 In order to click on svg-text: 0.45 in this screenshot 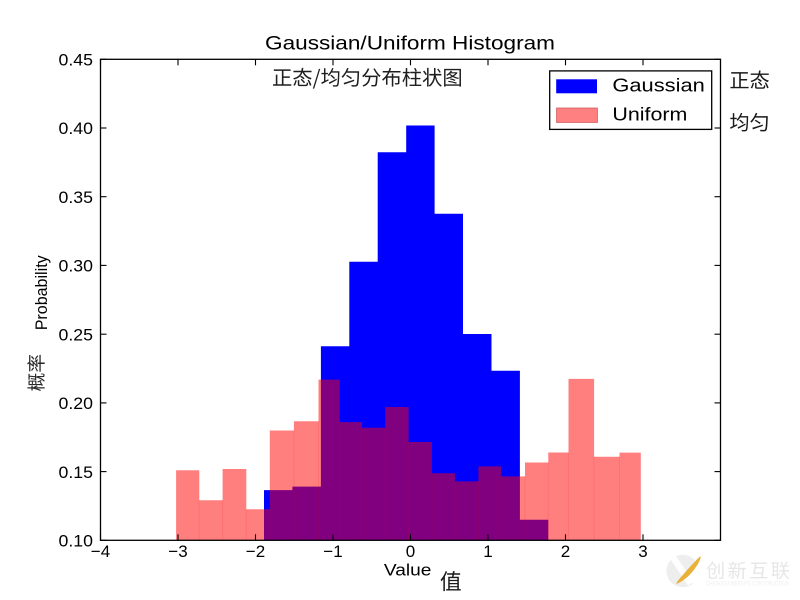, I will do `click(76, 60)`.